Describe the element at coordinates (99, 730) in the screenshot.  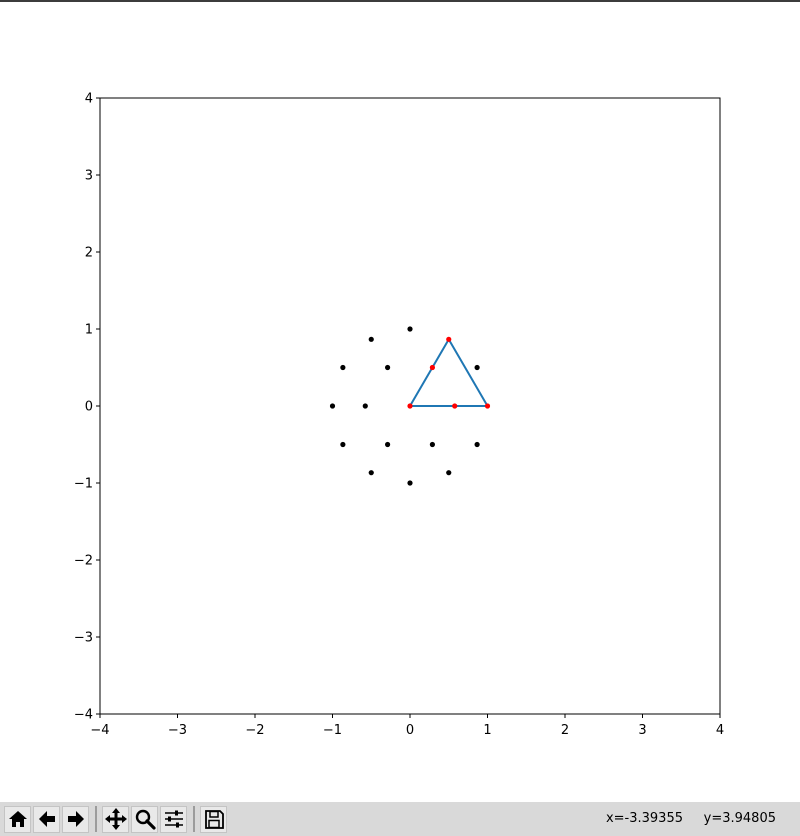
I see `x-tick-label: −4` at that location.